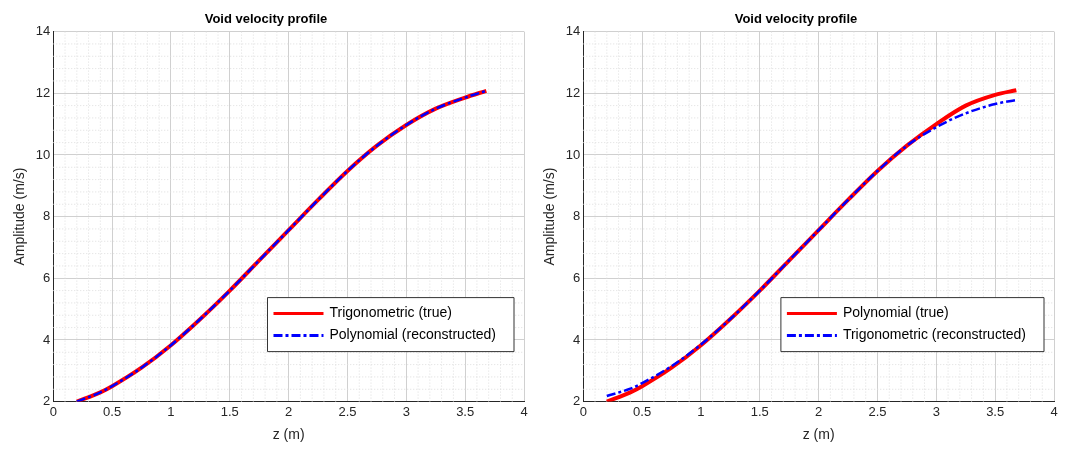  Describe the element at coordinates (390, 312) in the screenshot. I see `legend-label: Trigonometric (true)` at that location.